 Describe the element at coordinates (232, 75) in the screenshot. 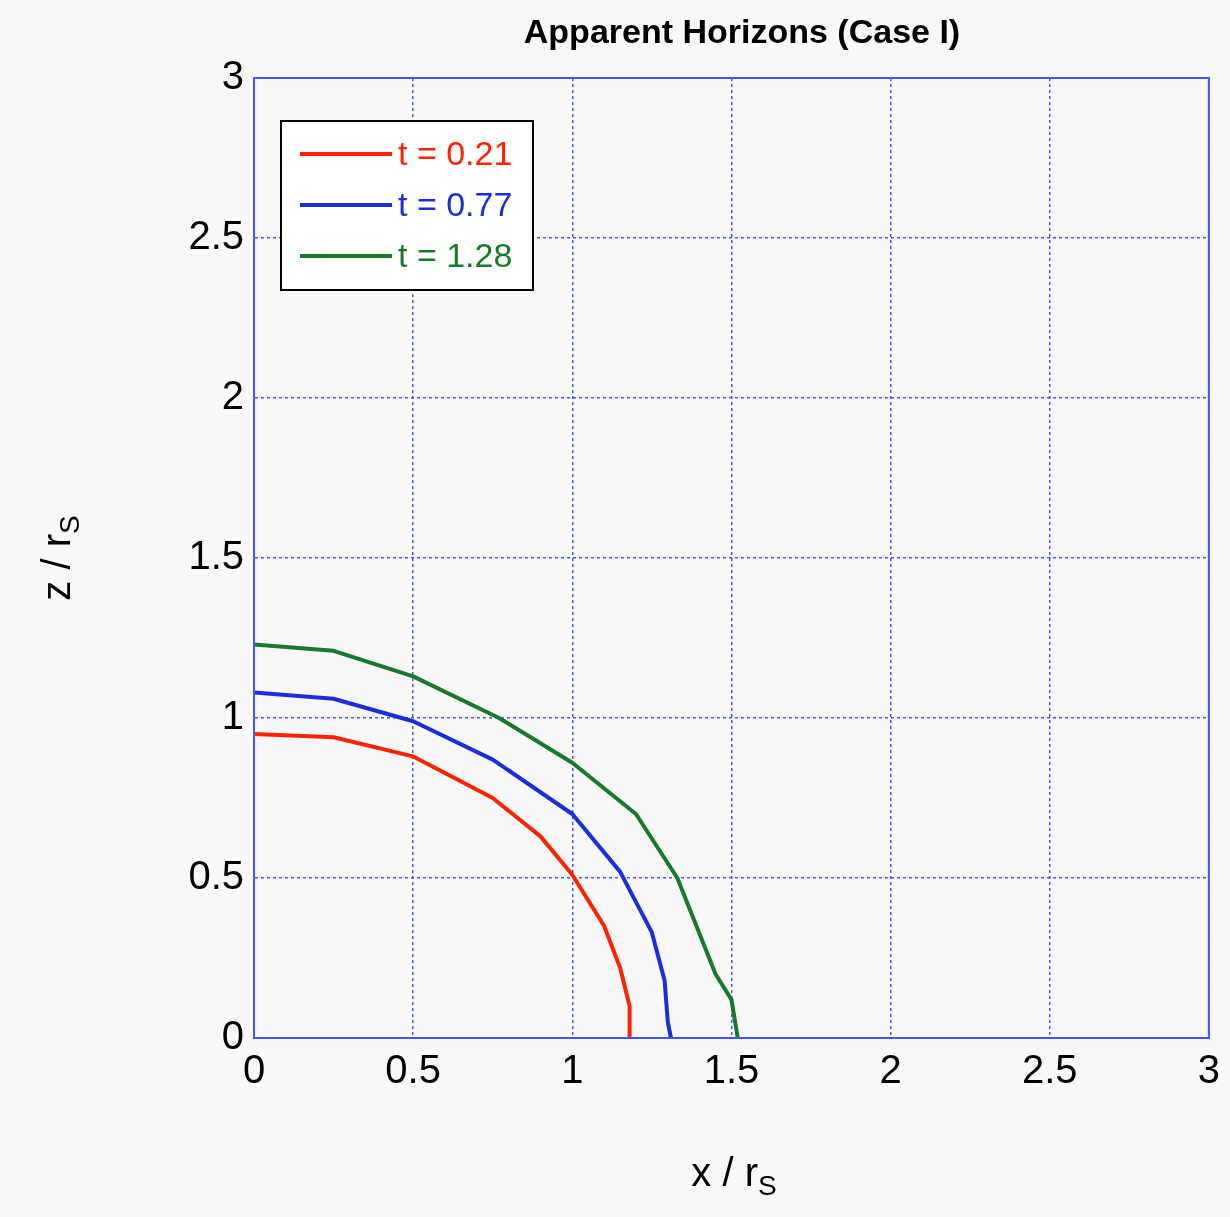

I see `y-tick-label: 3` at that location.